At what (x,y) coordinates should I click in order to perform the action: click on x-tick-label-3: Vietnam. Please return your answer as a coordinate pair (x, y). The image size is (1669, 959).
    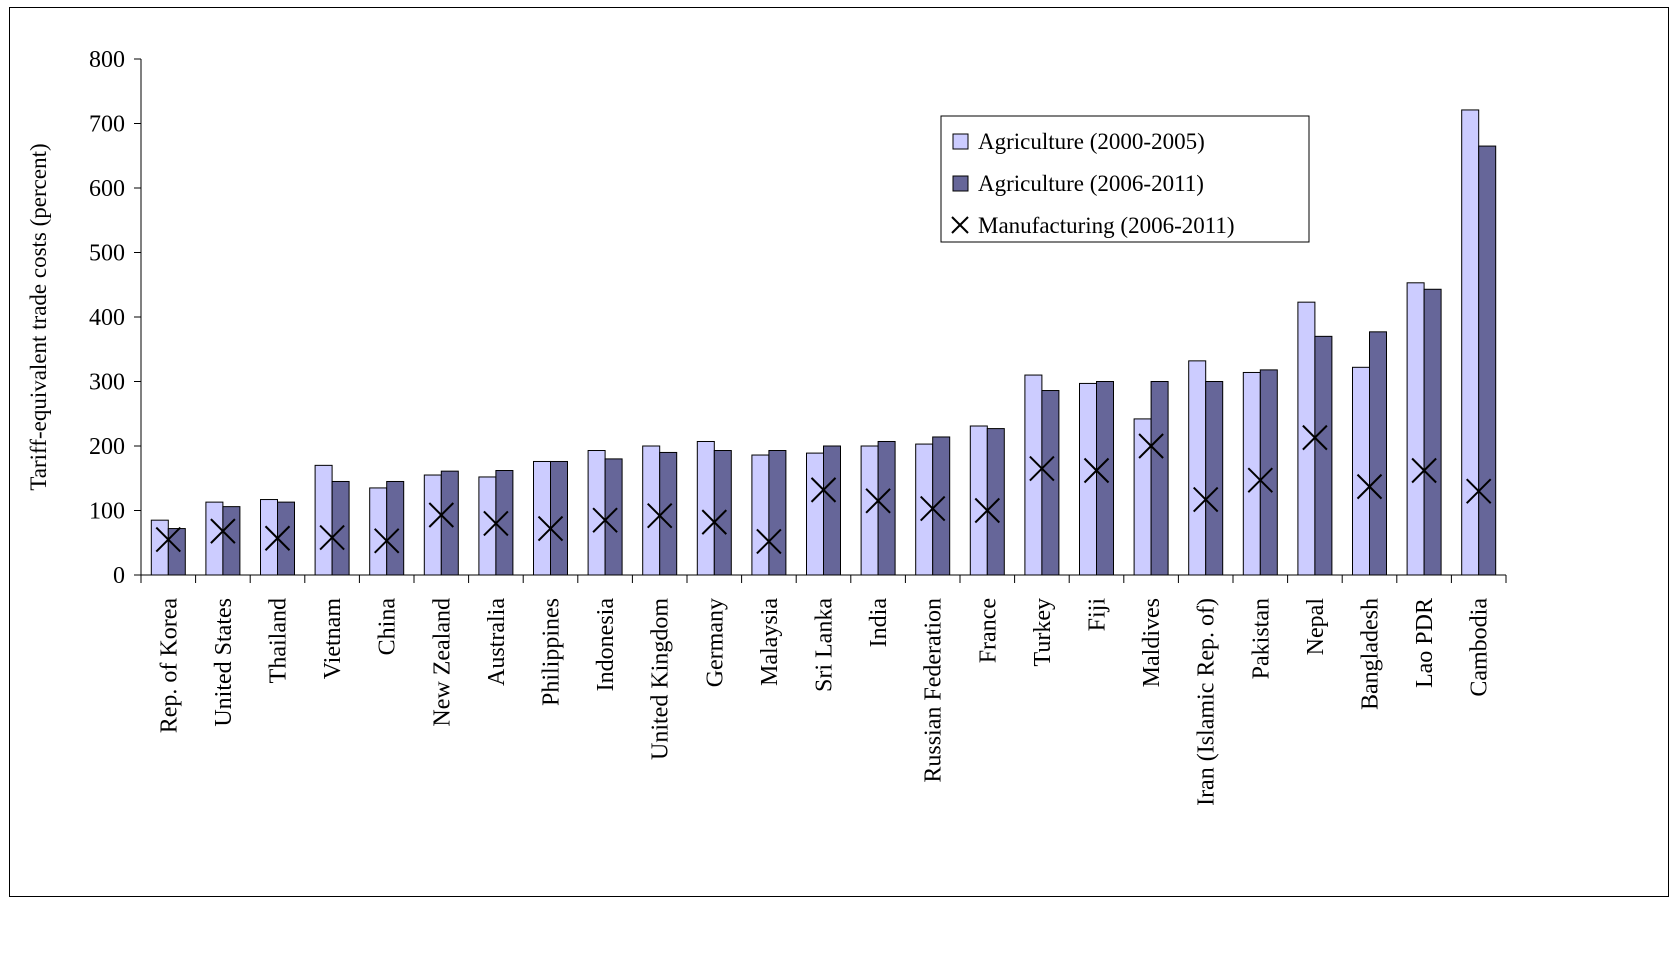
    Looking at the image, I should click on (333, 639).